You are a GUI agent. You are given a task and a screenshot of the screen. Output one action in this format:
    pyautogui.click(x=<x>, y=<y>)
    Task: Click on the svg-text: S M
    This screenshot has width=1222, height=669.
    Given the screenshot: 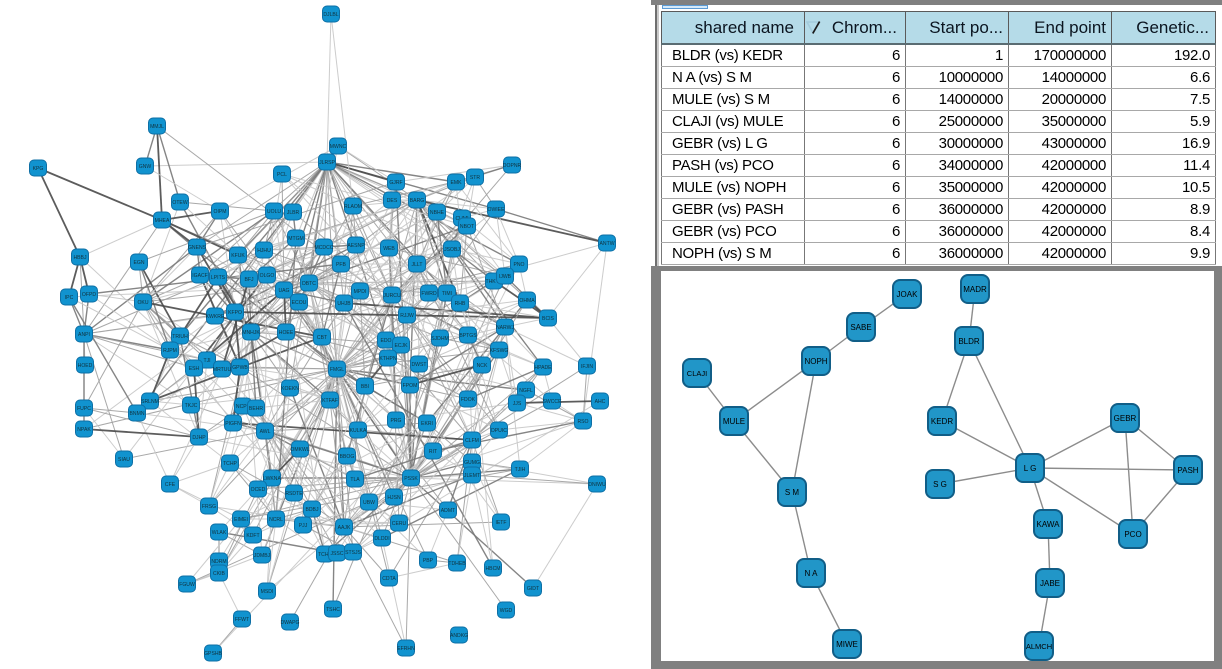 What is the action you would take?
    pyautogui.click(x=792, y=492)
    